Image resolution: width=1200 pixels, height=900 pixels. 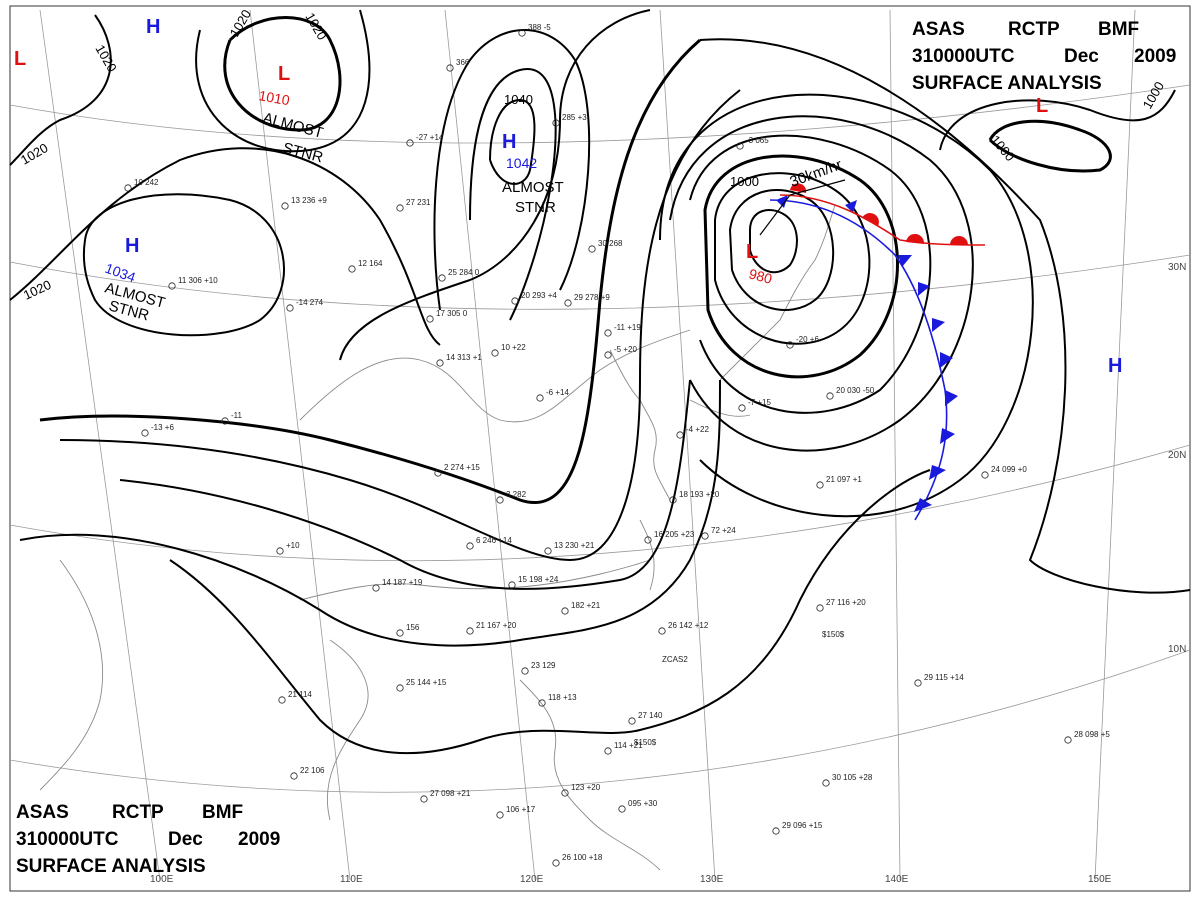 I want to click on station-plot: 14 313 +1, so click(x=459, y=360).